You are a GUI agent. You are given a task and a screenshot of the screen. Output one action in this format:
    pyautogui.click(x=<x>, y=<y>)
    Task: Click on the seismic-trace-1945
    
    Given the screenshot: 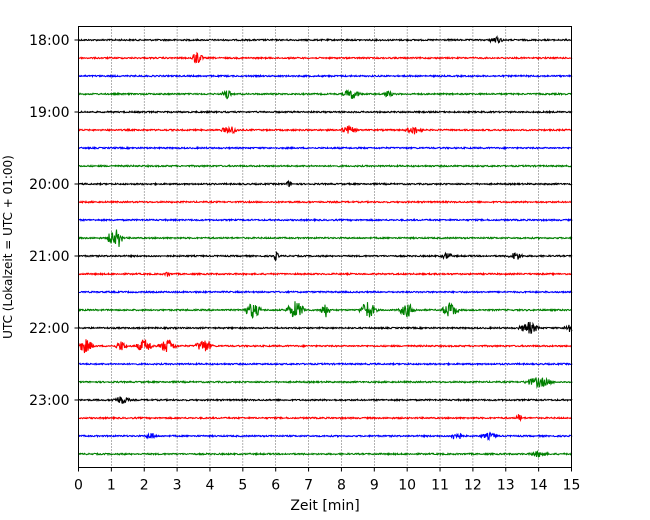 What is the action you would take?
    pyautogui.click(x=325, y=166)
    